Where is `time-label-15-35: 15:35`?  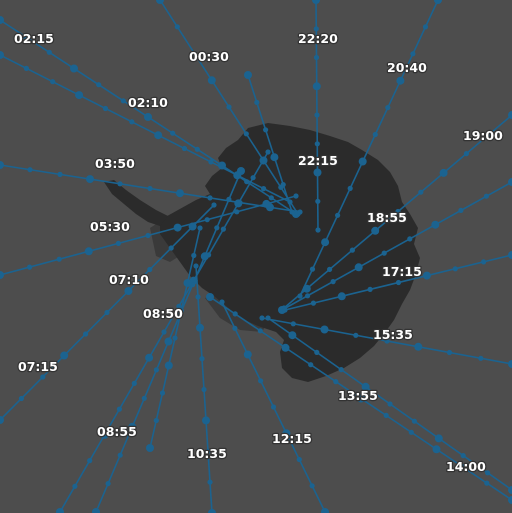 time-label-15-35: 15:35 is located at coordinates (393, 334).